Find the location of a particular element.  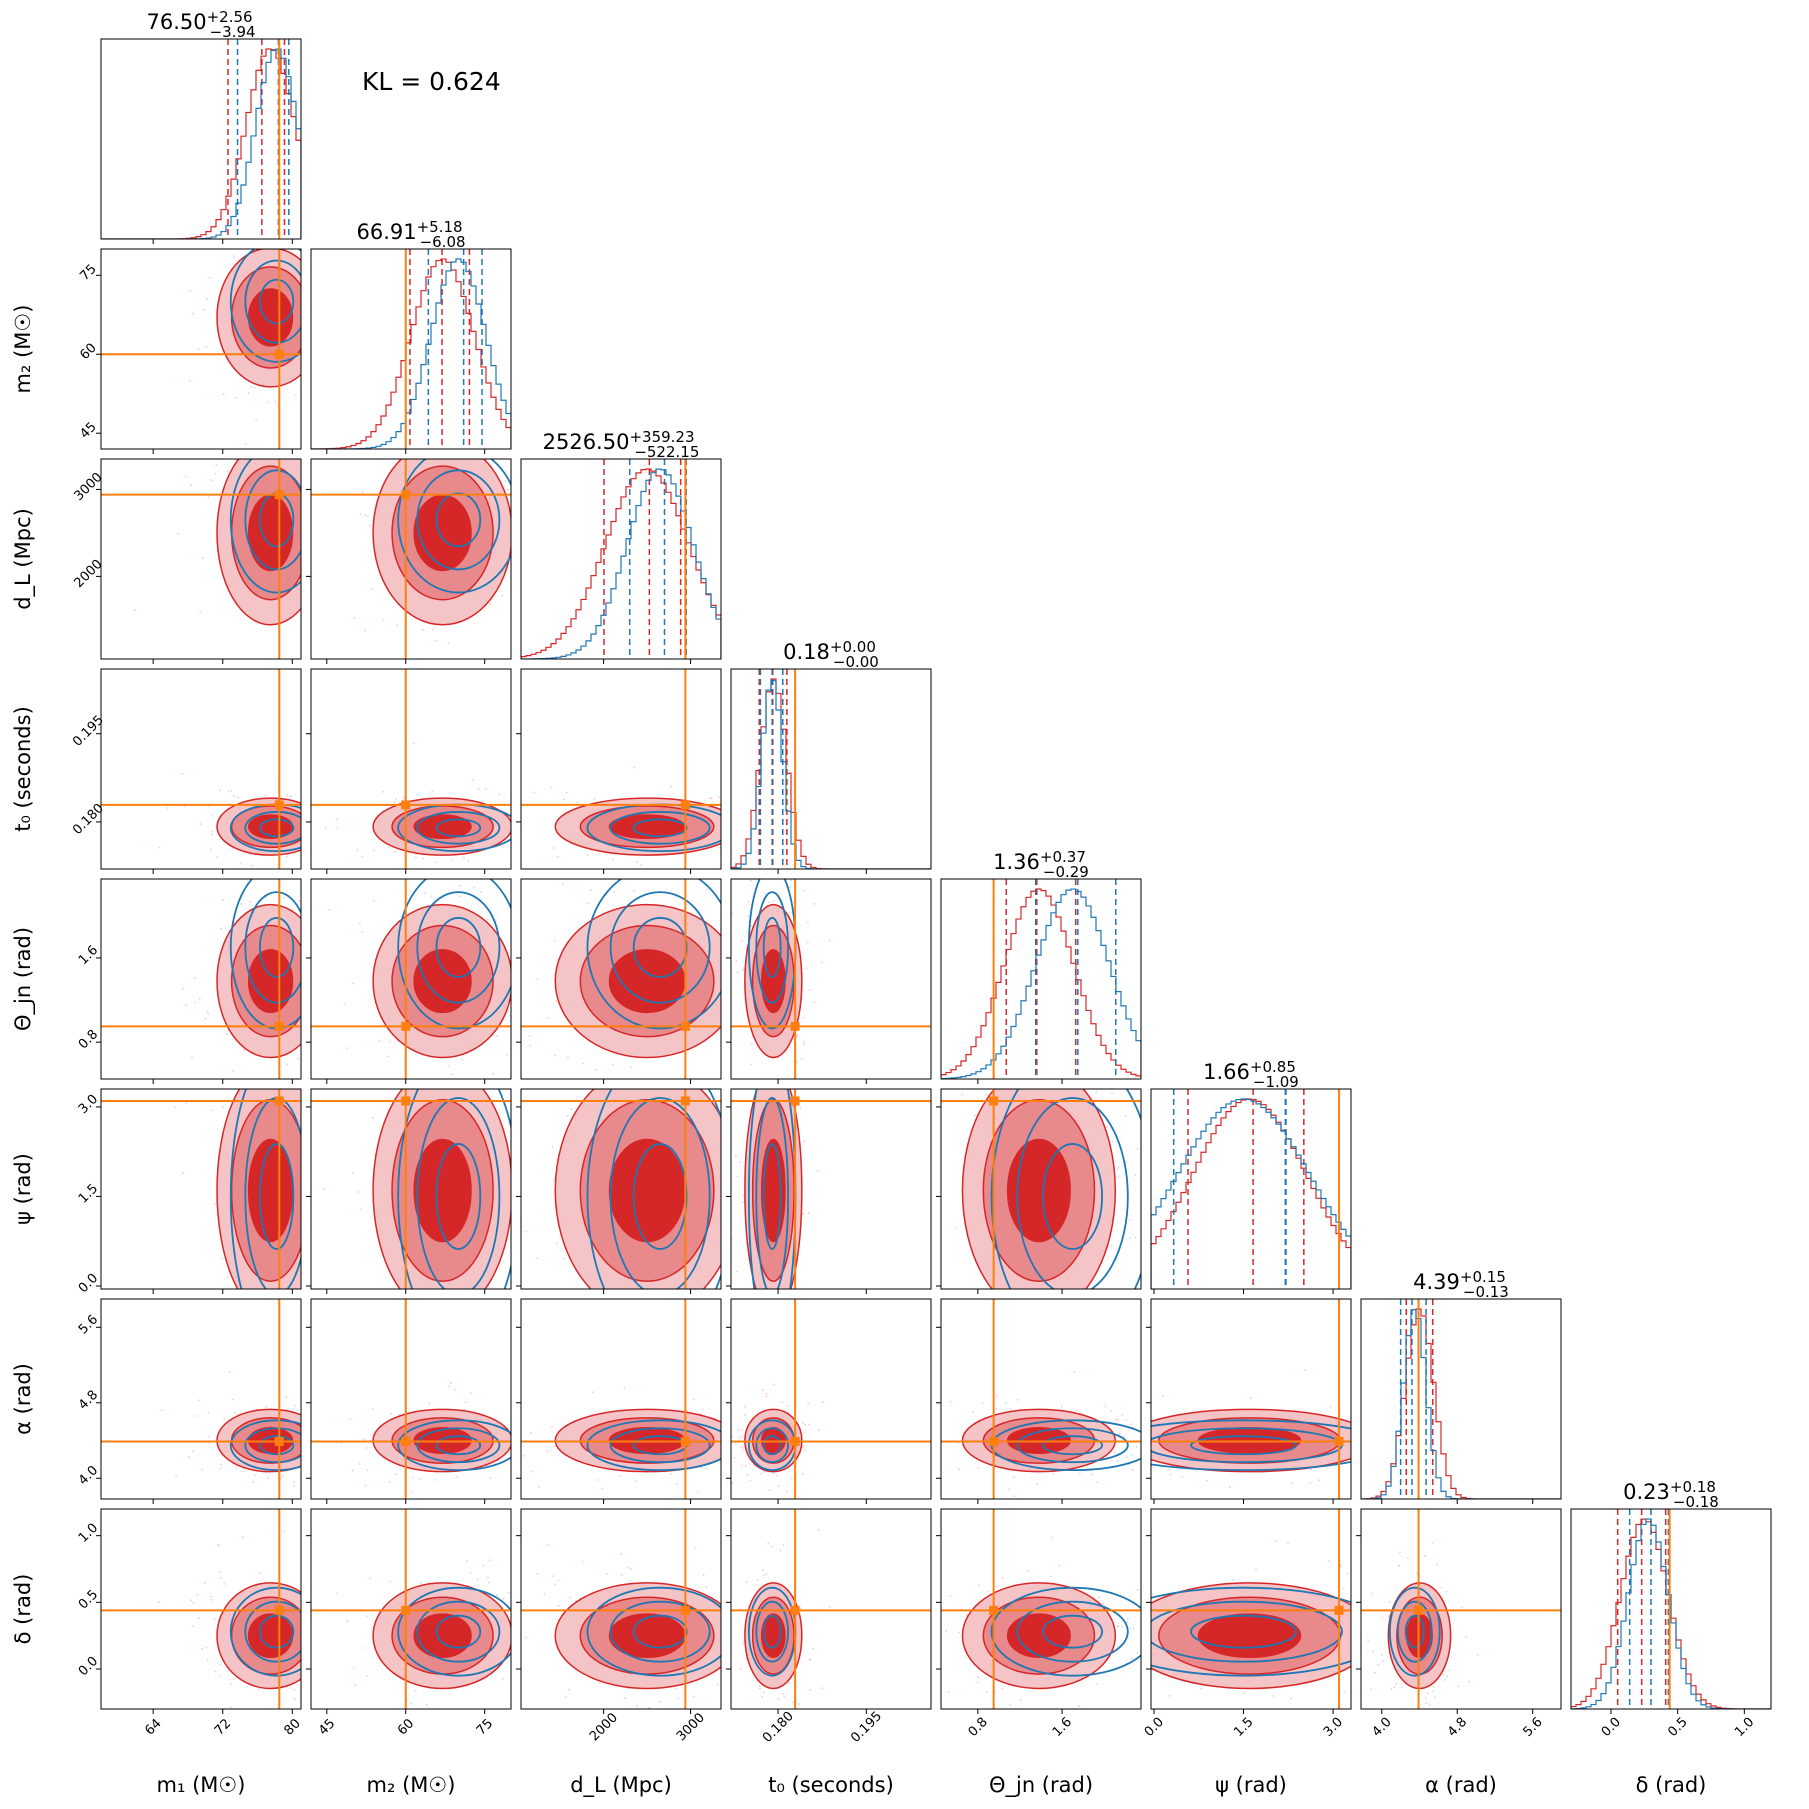

title-dL: 2526.50+359.23 −522.15 is located at coordinates (621, 444).